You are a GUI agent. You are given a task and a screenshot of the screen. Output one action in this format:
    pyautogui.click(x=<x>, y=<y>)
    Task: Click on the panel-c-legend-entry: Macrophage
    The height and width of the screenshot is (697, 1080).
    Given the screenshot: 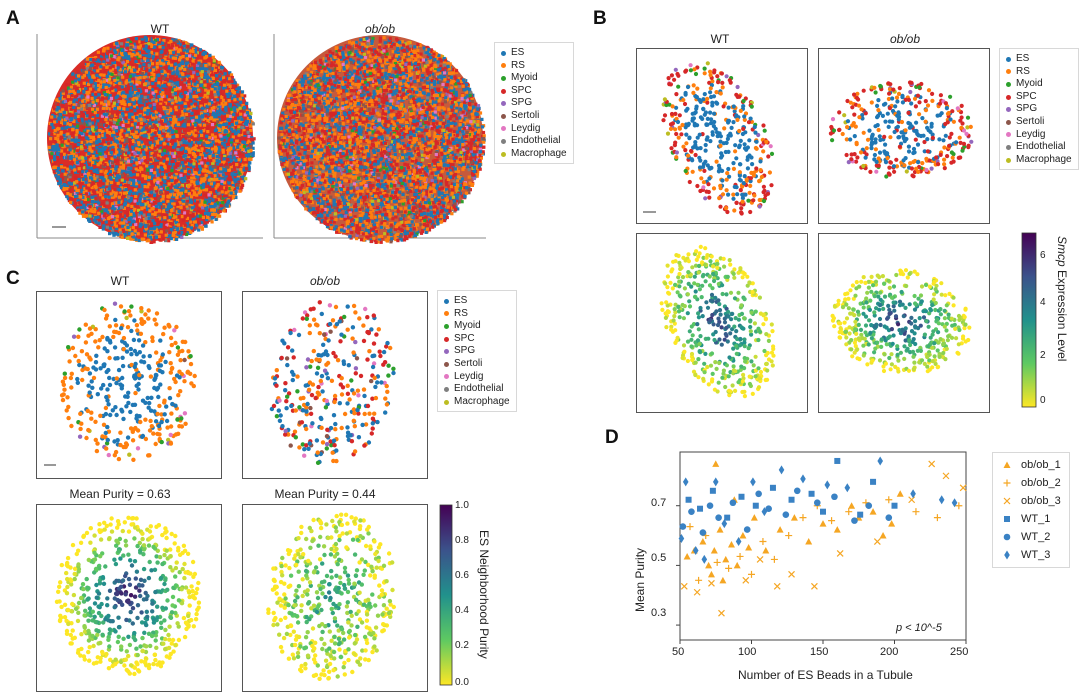 What is the action you would take?
    pyautogui.click(x=477, y=402)
    